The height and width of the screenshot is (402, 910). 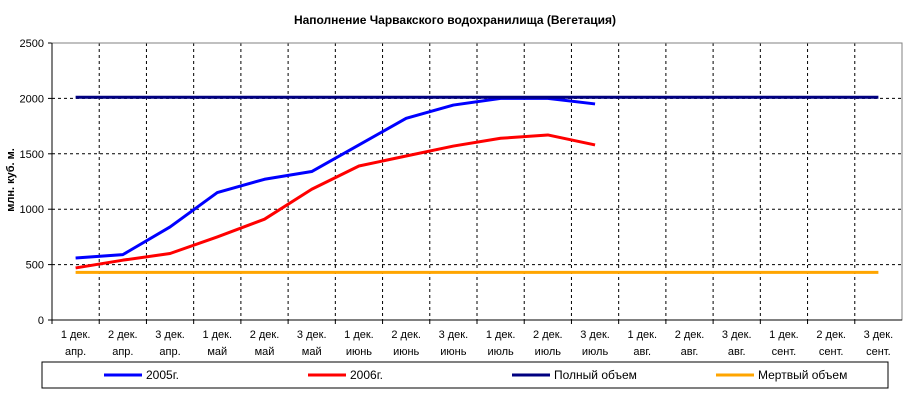 What do you see at coordinates (11, 180) in the screenshot?
I see `y-axis-label: млн. куб. м.` at bounding box center [11, 180].